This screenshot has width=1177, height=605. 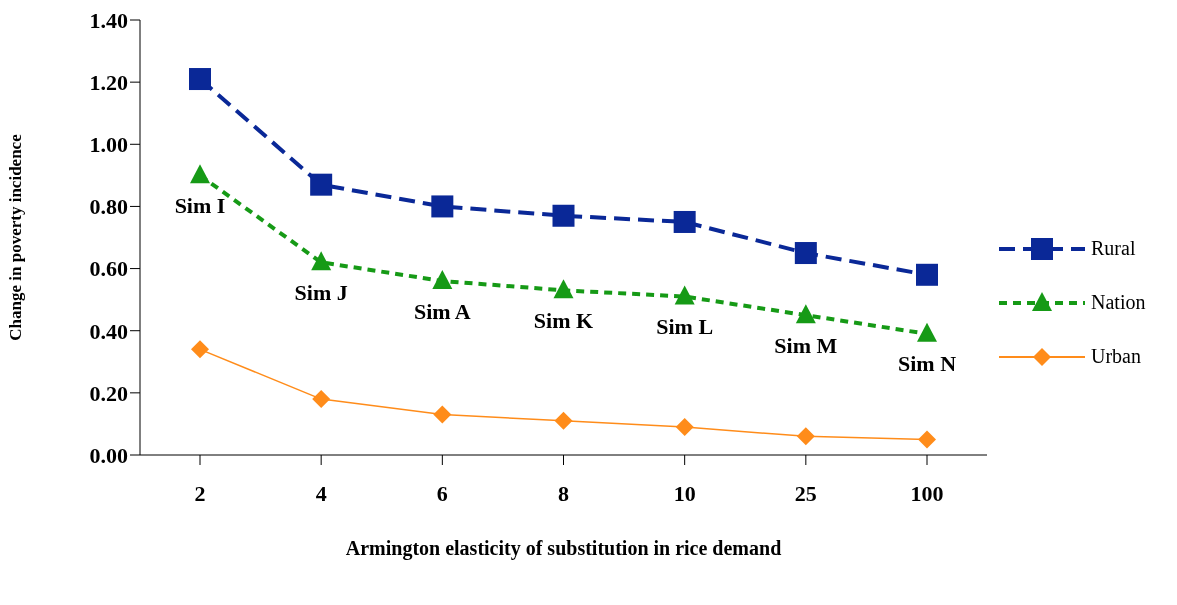 I want to click on y-tick-label: 1.20, so click(x=108, y=82).